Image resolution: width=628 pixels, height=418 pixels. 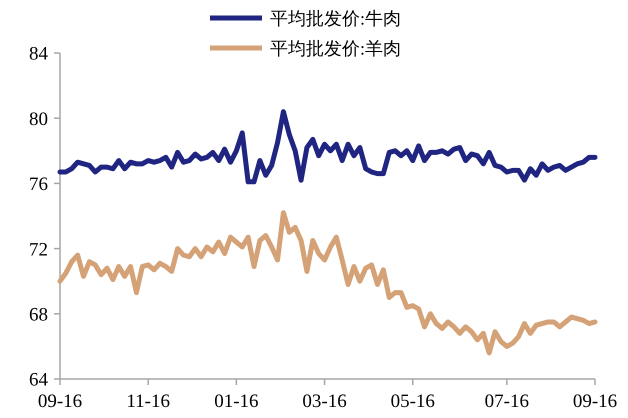 What do you see at coordinates (236, 401) in the screenshot?
I see `x-tick-label: 01-16` at bounding box center [236, 401].